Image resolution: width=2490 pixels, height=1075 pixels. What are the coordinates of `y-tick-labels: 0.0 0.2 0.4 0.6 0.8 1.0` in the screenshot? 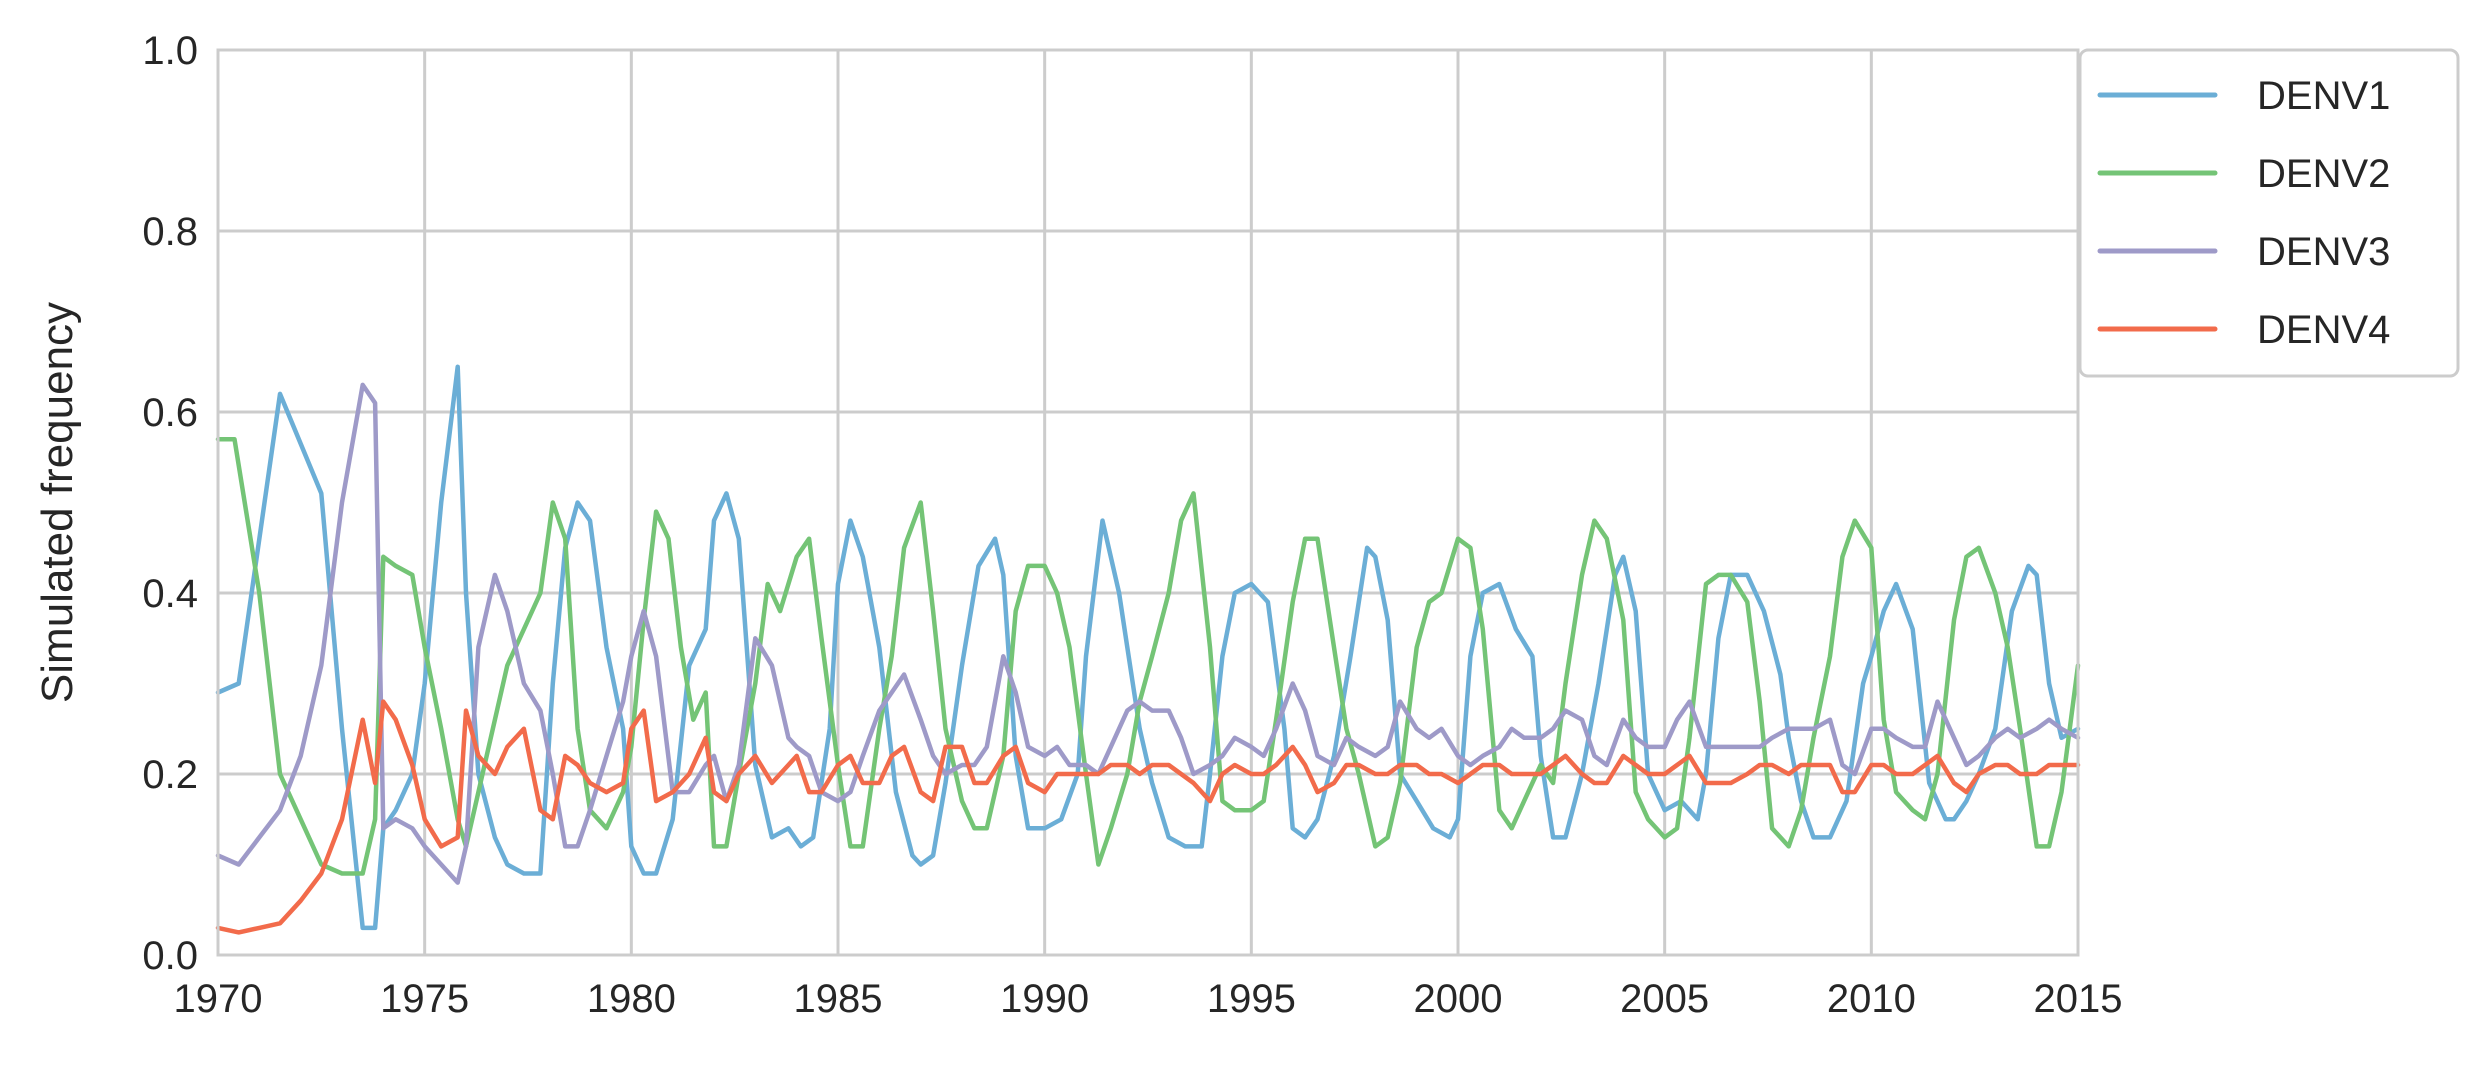 It's located at (170, 503).